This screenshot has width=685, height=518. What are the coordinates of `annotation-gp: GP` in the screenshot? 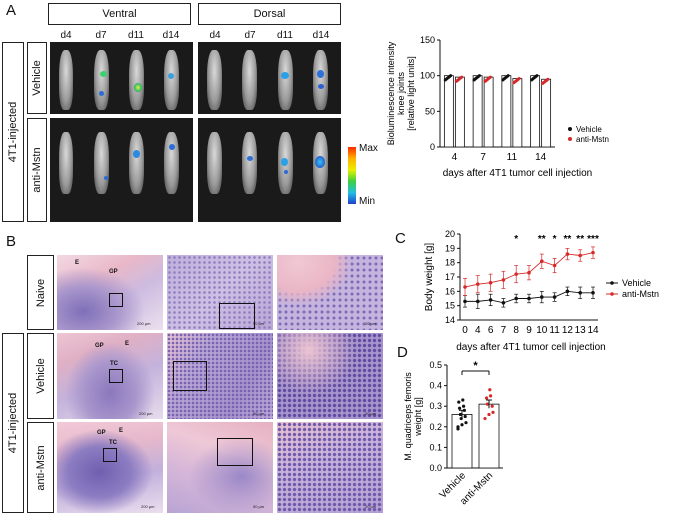 It's located at (113, 272).